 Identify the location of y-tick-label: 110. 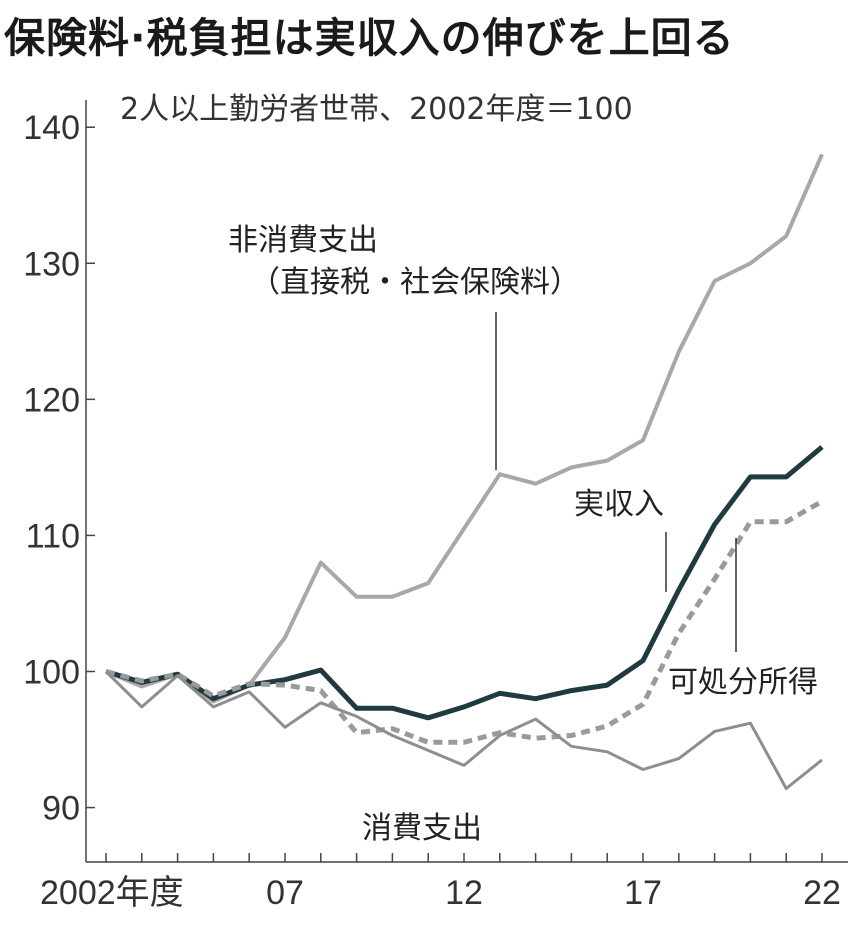
(53, 536).